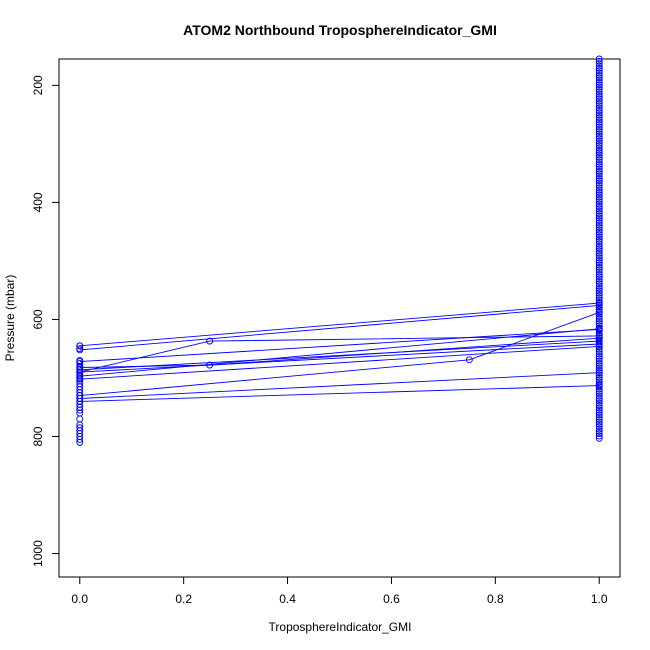 This screenshot has height=650, width=650. Describe the element at coordinates (599, 599) in the screenshot. I see `x-tick-label: 1.0` at that location.